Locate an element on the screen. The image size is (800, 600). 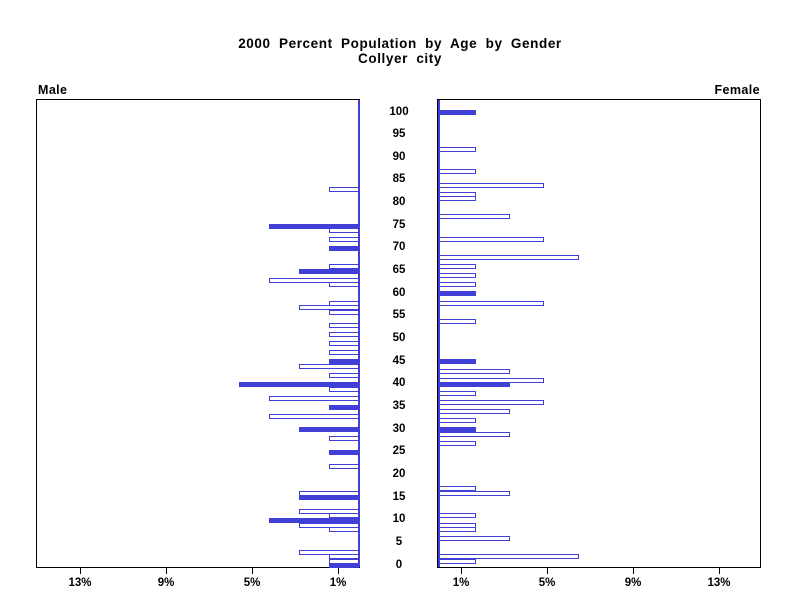
female-axis-tick-5% is located at coordinates (547, 571).